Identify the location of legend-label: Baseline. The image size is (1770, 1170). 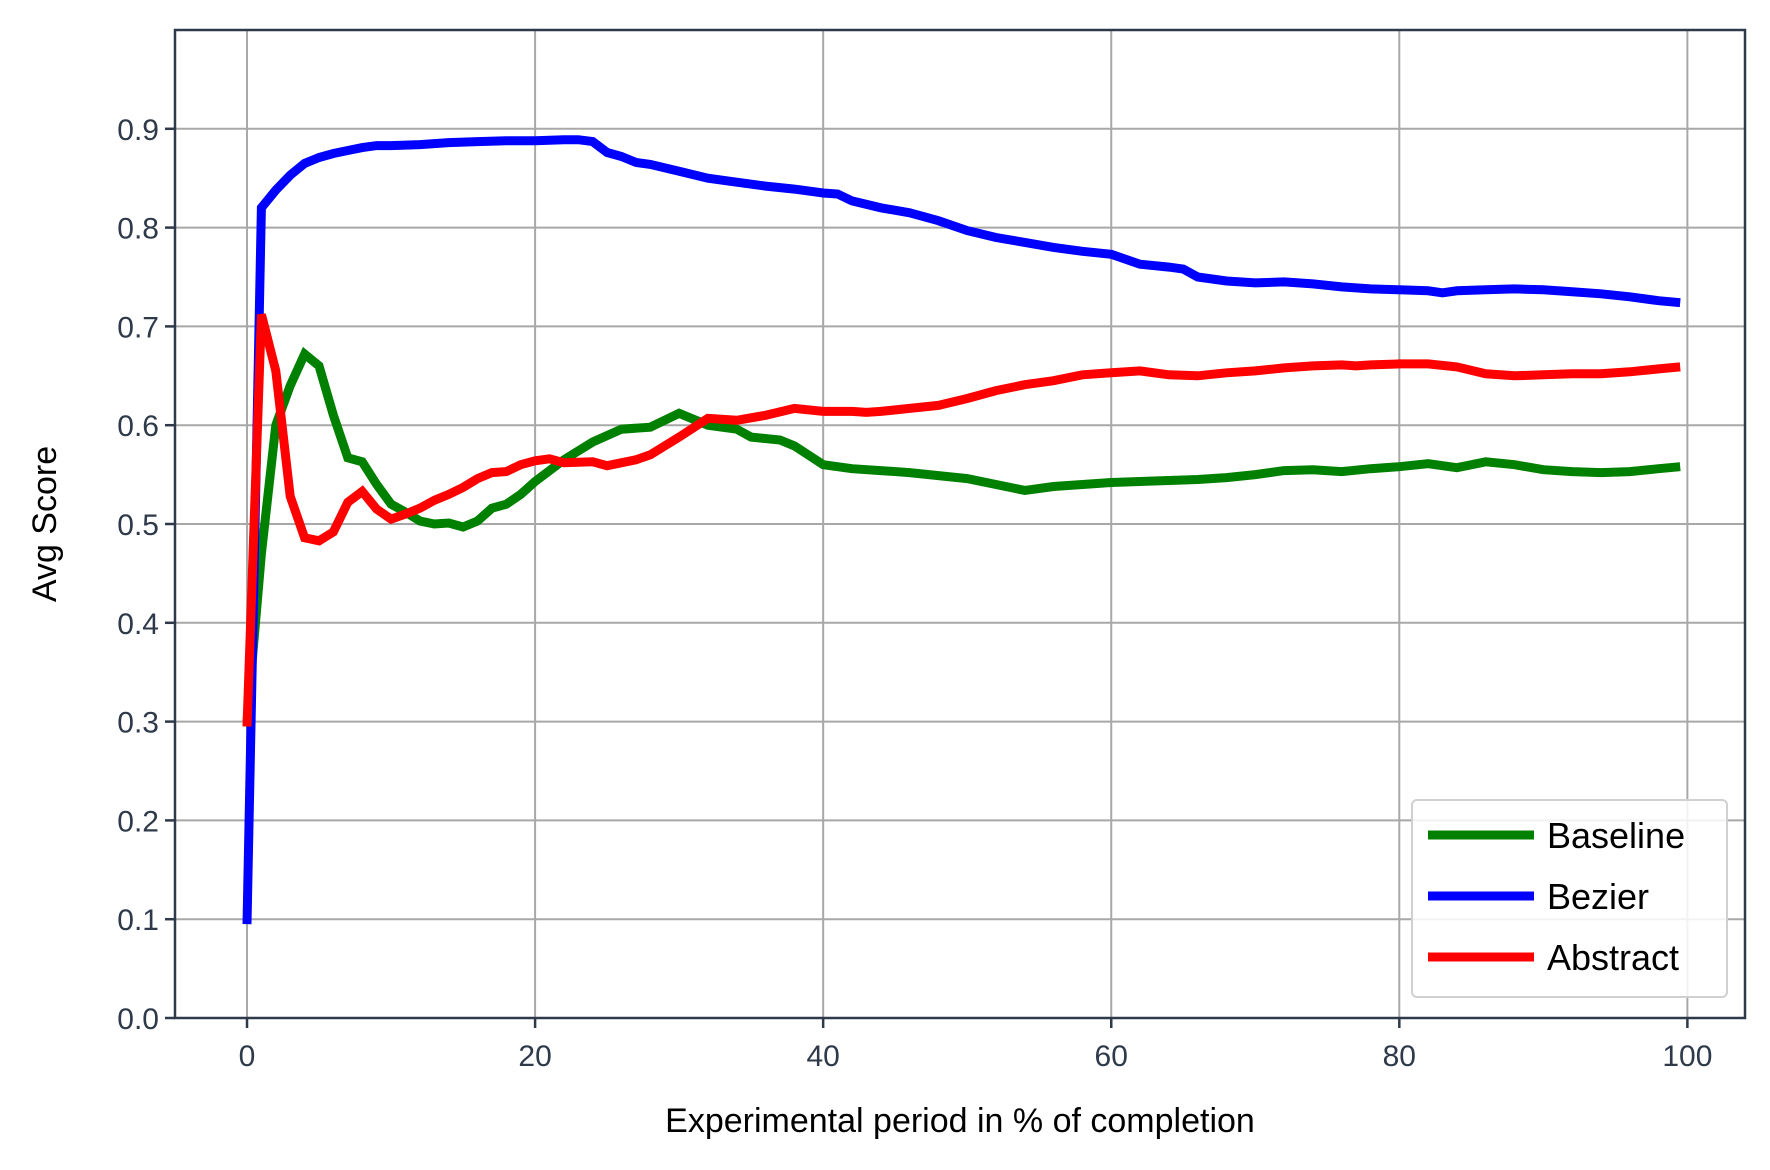
(1616, 835).